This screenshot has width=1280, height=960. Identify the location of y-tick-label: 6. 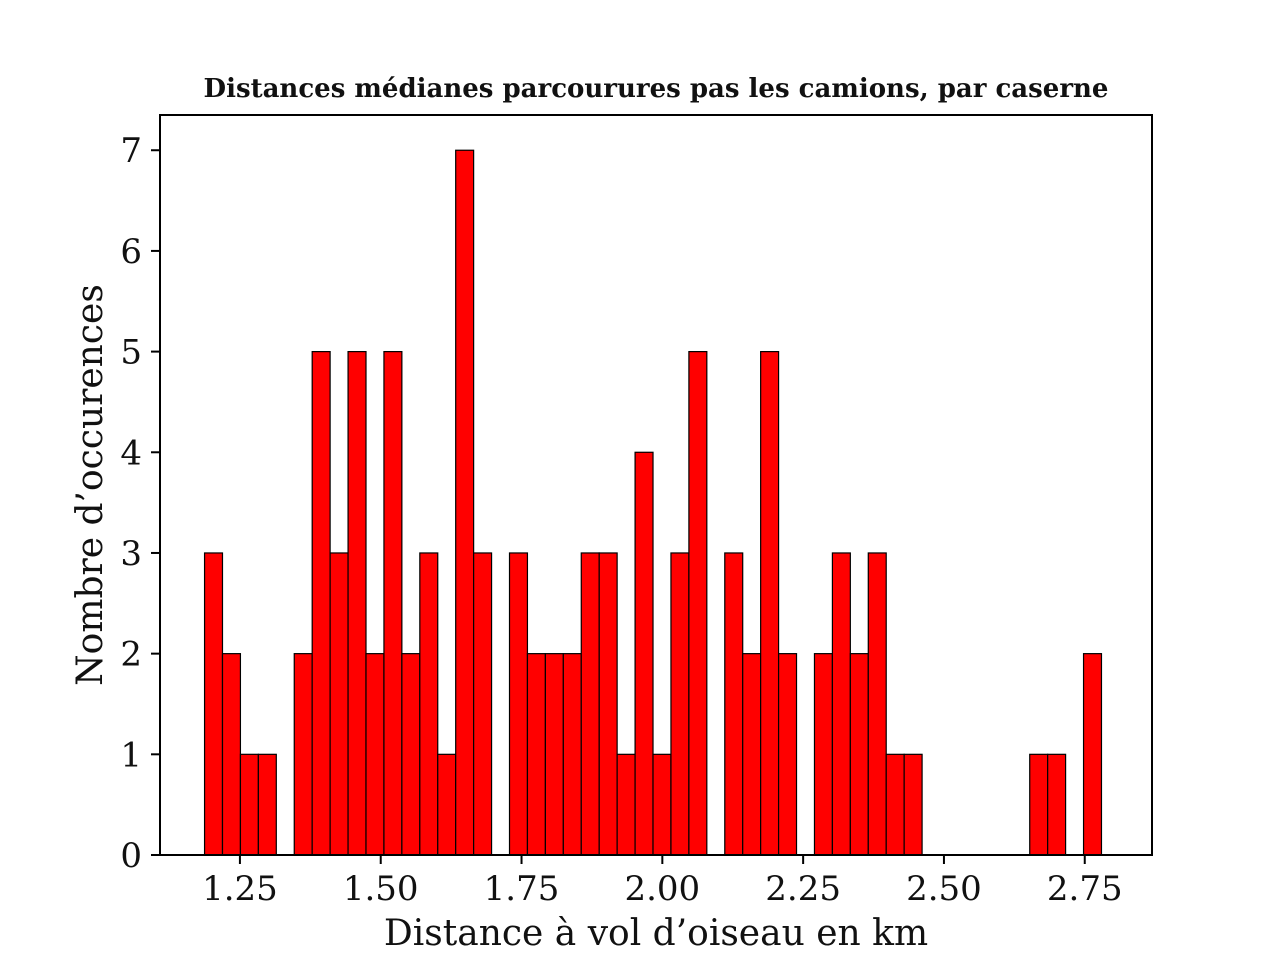
(131, 252).